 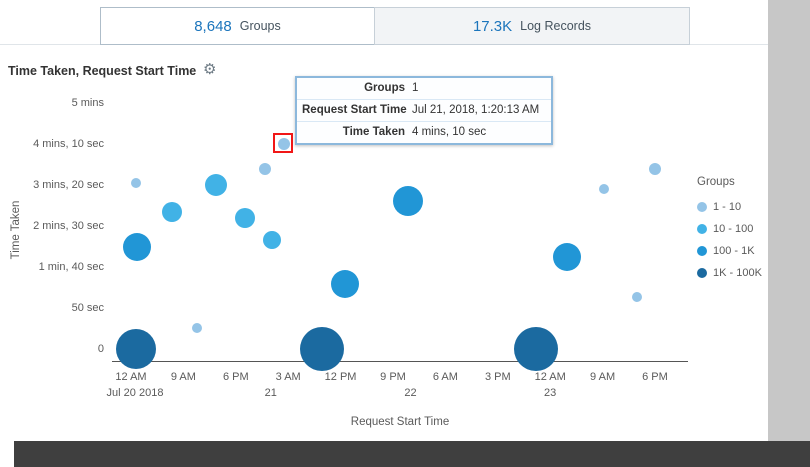 I want to click on x-axis-tick-label: 3 AM, so click(x=288, y=377).